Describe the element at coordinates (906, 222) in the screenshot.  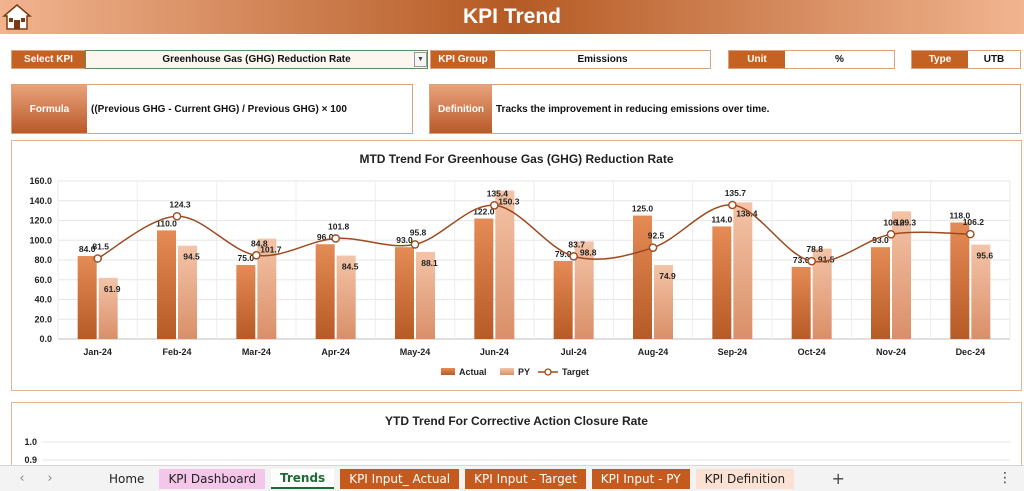
I see `py-data-label: 129.3` at that location.